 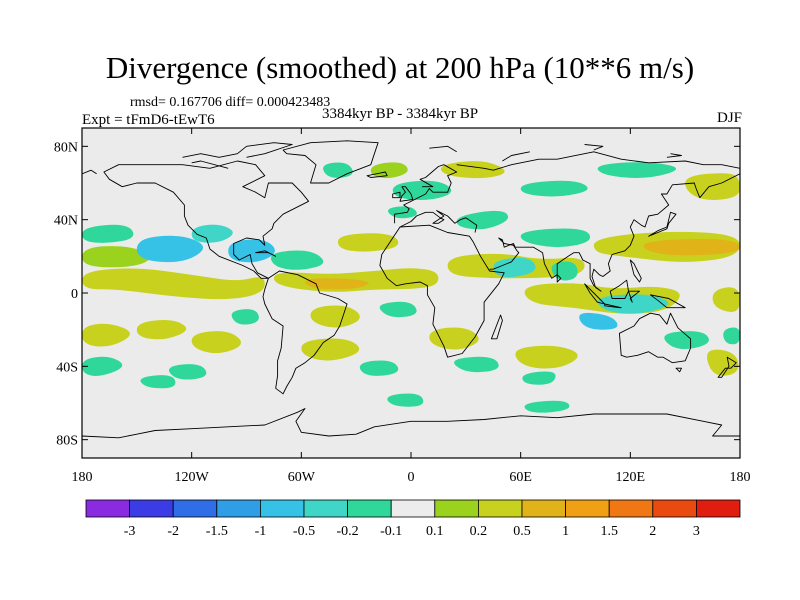 What do you see at coordinates (192, 477) in the screenshot?
I see `lon-tick-label: 120W` at bounding box center [192, 477].